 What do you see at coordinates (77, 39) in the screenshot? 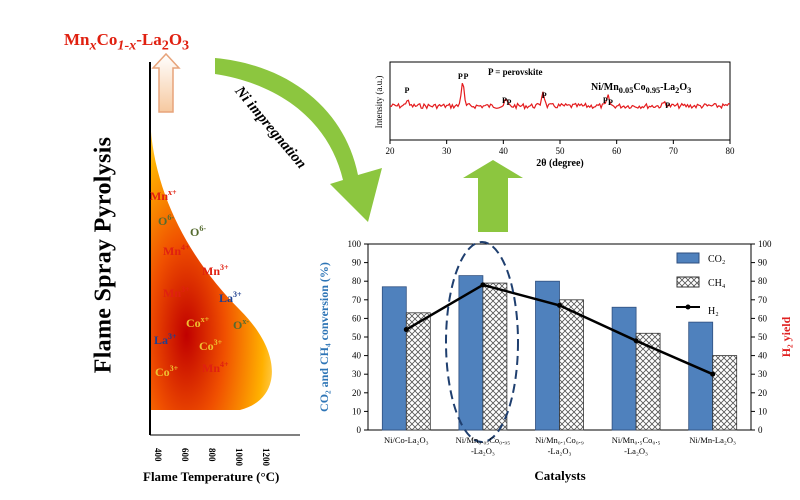
I see `formula-mn: Mn` at bounding box center [77, 39].